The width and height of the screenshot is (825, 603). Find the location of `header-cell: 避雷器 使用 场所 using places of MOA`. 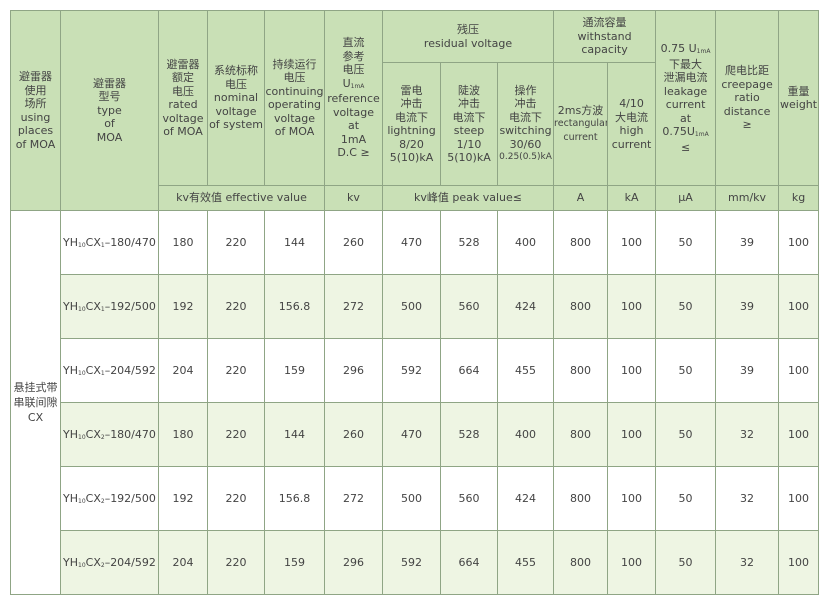

header-cell: 避雷器 使用 场所 using places of MOA is located at coordinates (35, 110).